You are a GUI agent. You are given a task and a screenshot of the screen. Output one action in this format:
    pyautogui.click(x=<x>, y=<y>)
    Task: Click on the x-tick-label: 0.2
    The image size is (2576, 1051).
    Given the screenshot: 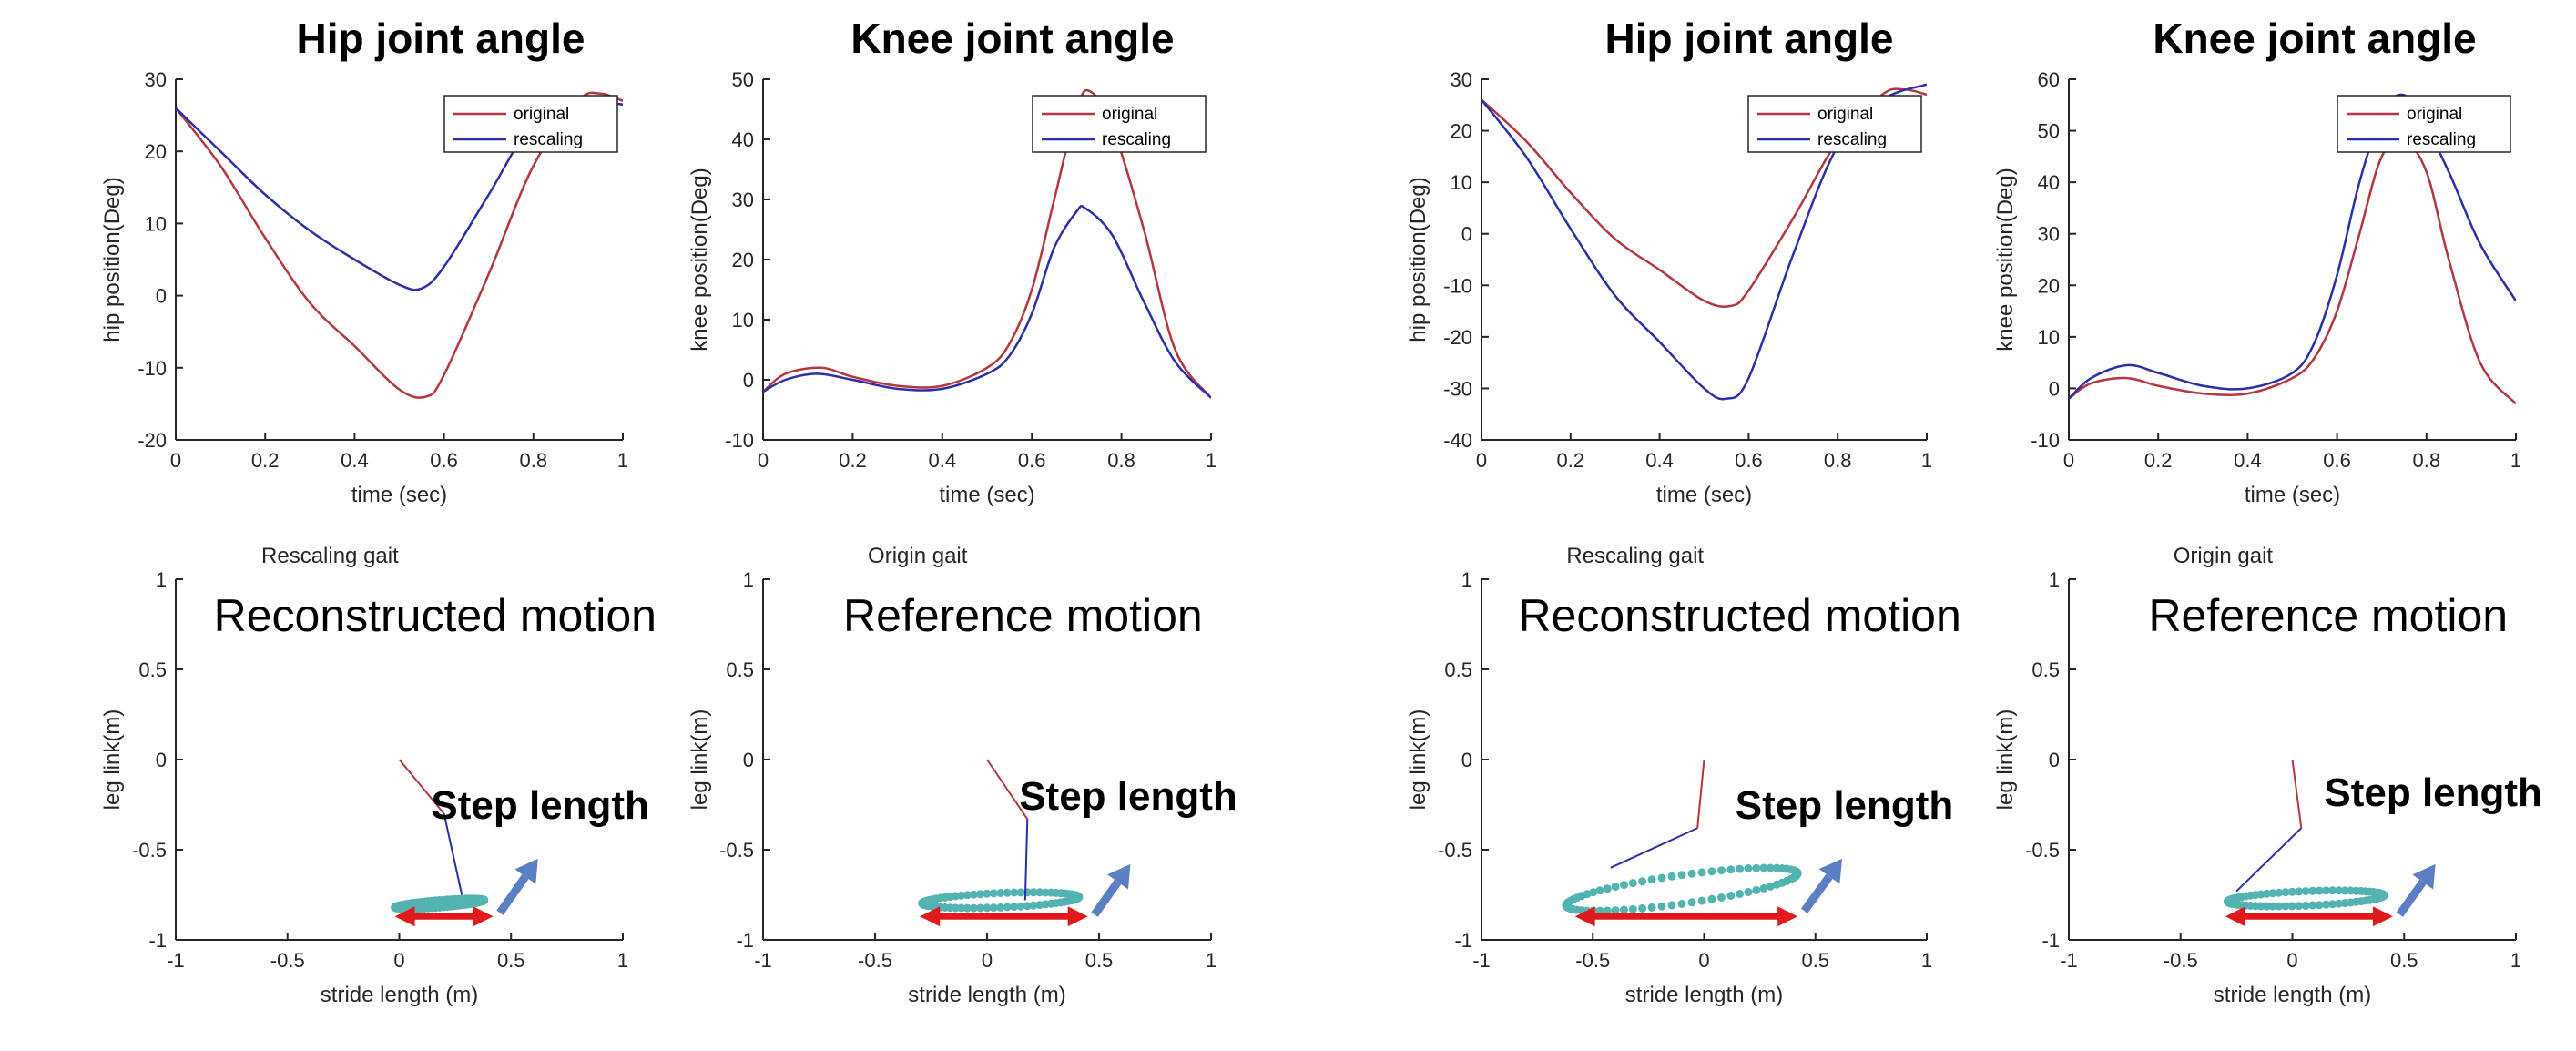 What is the action you would take?
    pyautogui.click(x=1571, y=460)
    